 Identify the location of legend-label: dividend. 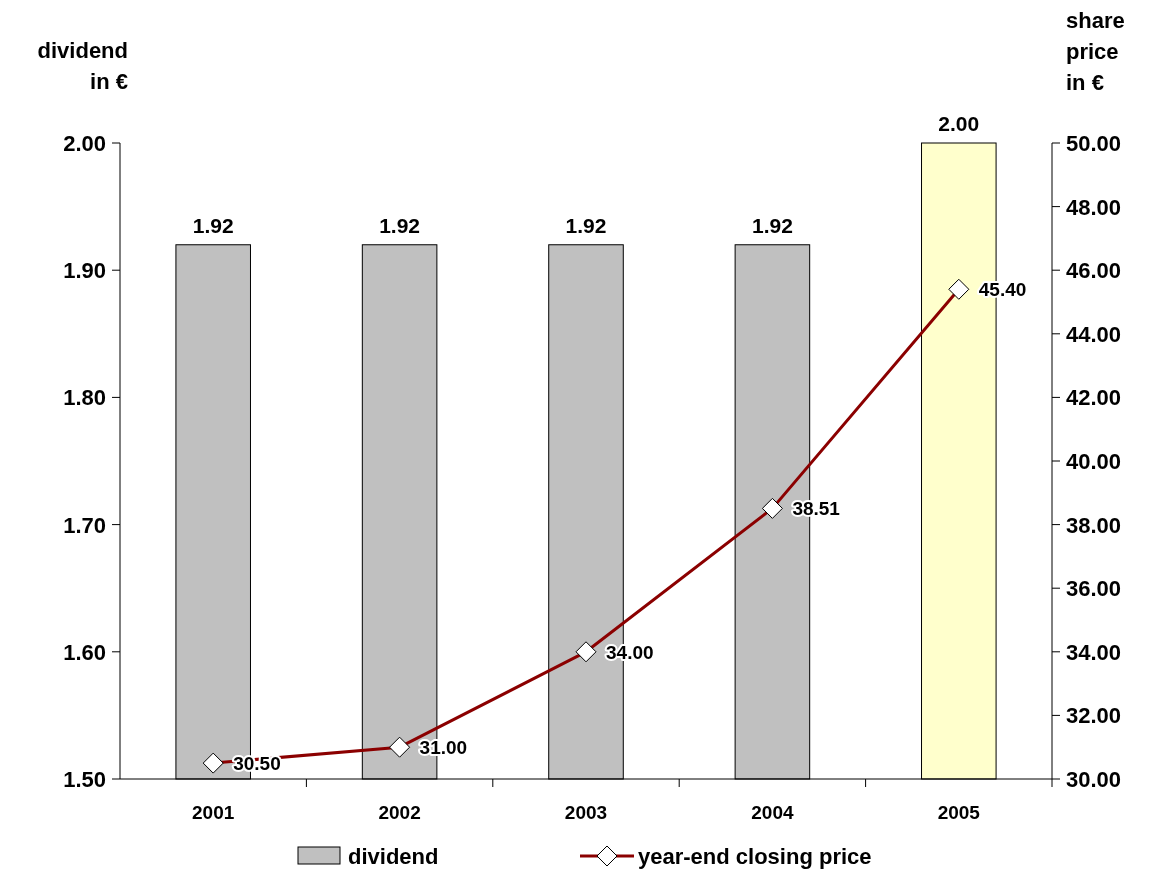
(393, 856).